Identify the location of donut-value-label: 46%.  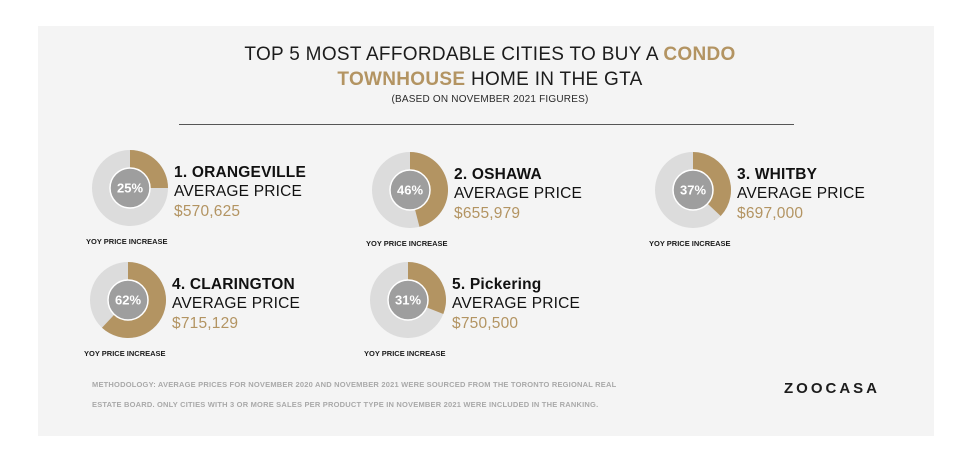
(410, 190).